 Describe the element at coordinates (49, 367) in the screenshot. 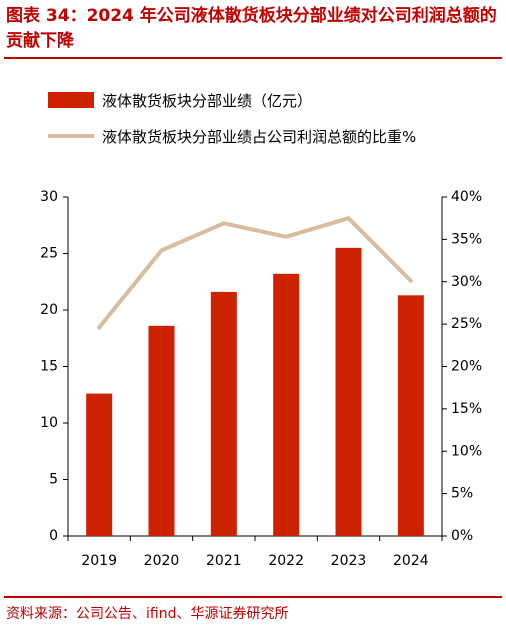

I see `y-left-tick-label: 15` at that location.